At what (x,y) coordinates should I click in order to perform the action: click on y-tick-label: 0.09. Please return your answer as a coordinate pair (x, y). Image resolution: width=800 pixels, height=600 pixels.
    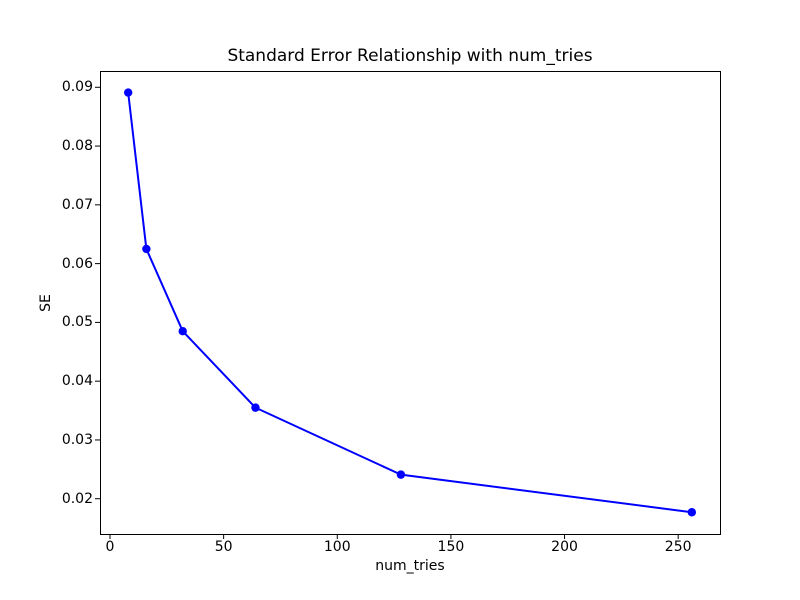
    Looking at the image, I should click on (77, 87).